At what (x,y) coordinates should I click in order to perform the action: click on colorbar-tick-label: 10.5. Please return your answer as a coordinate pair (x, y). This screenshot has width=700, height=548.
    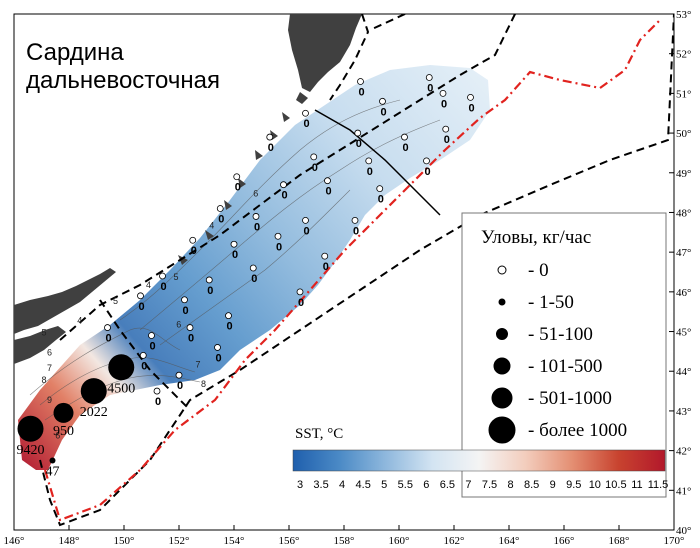
    Looking at the image, I should click on (615, 485).